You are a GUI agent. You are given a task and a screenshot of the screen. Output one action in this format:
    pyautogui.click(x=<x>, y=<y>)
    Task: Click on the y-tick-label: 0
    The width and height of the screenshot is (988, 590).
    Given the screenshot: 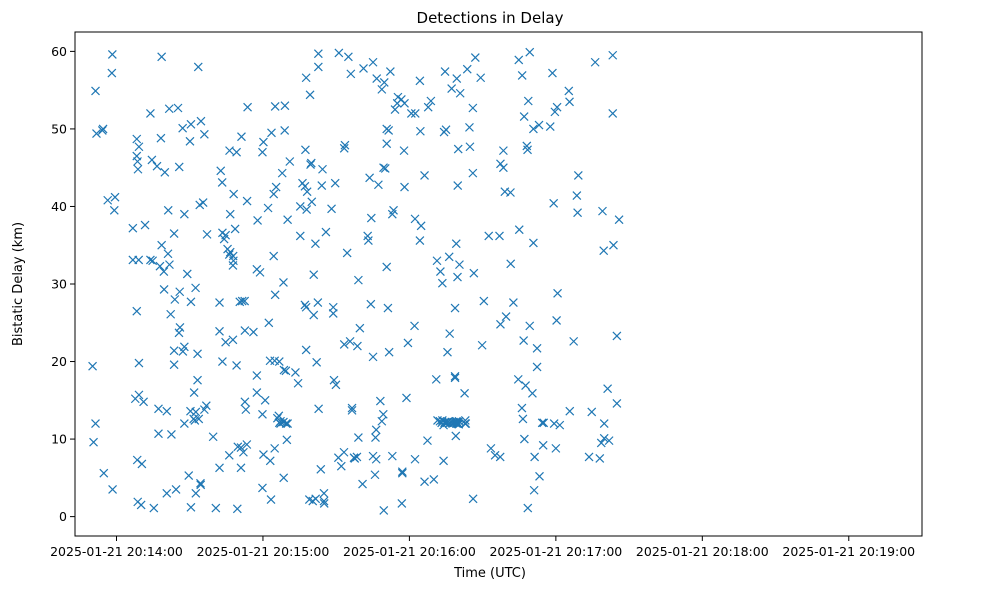 What is the action you would take?
    pyautogui.click(x=63, y=516)
    